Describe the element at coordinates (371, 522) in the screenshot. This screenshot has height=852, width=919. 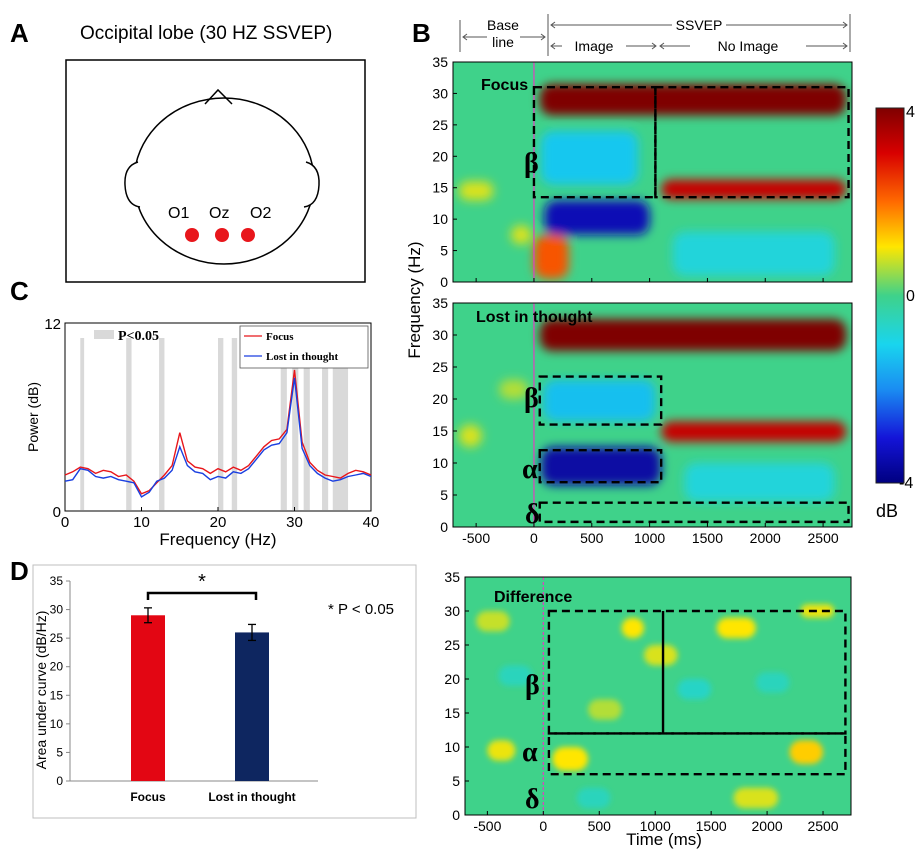
I see `c-xtick-label-4: 40` at that location.